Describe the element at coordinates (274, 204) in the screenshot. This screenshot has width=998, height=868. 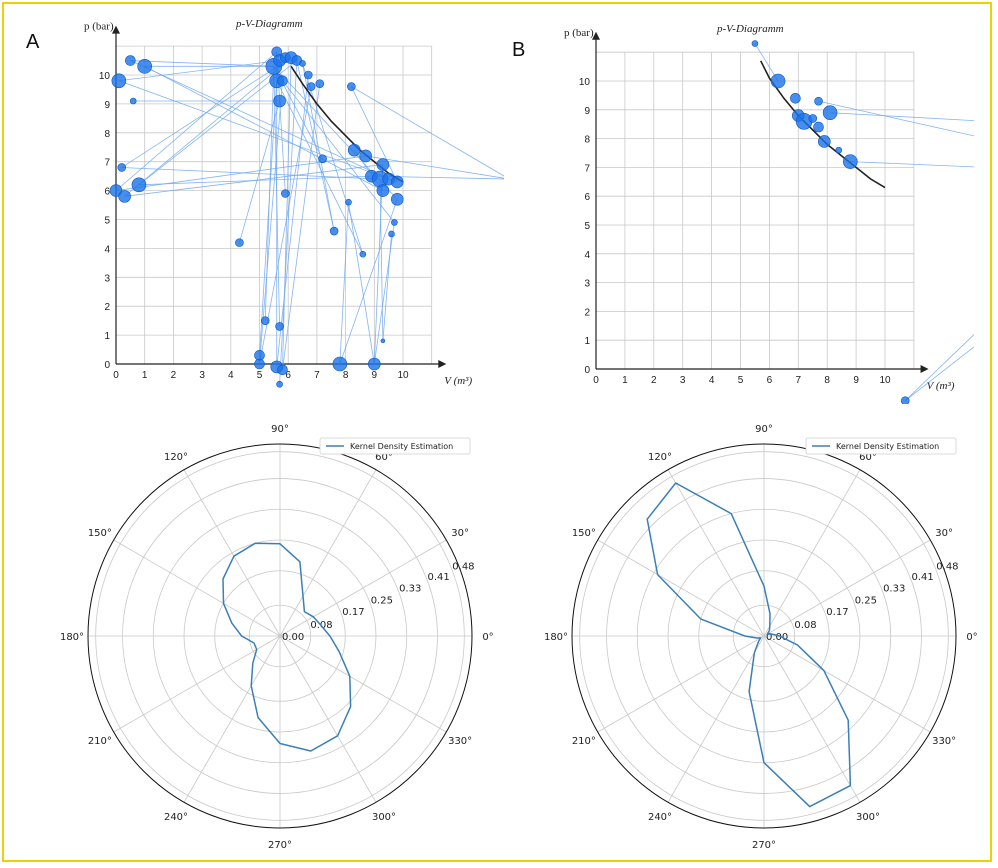
I see `pv-grid` at that location.